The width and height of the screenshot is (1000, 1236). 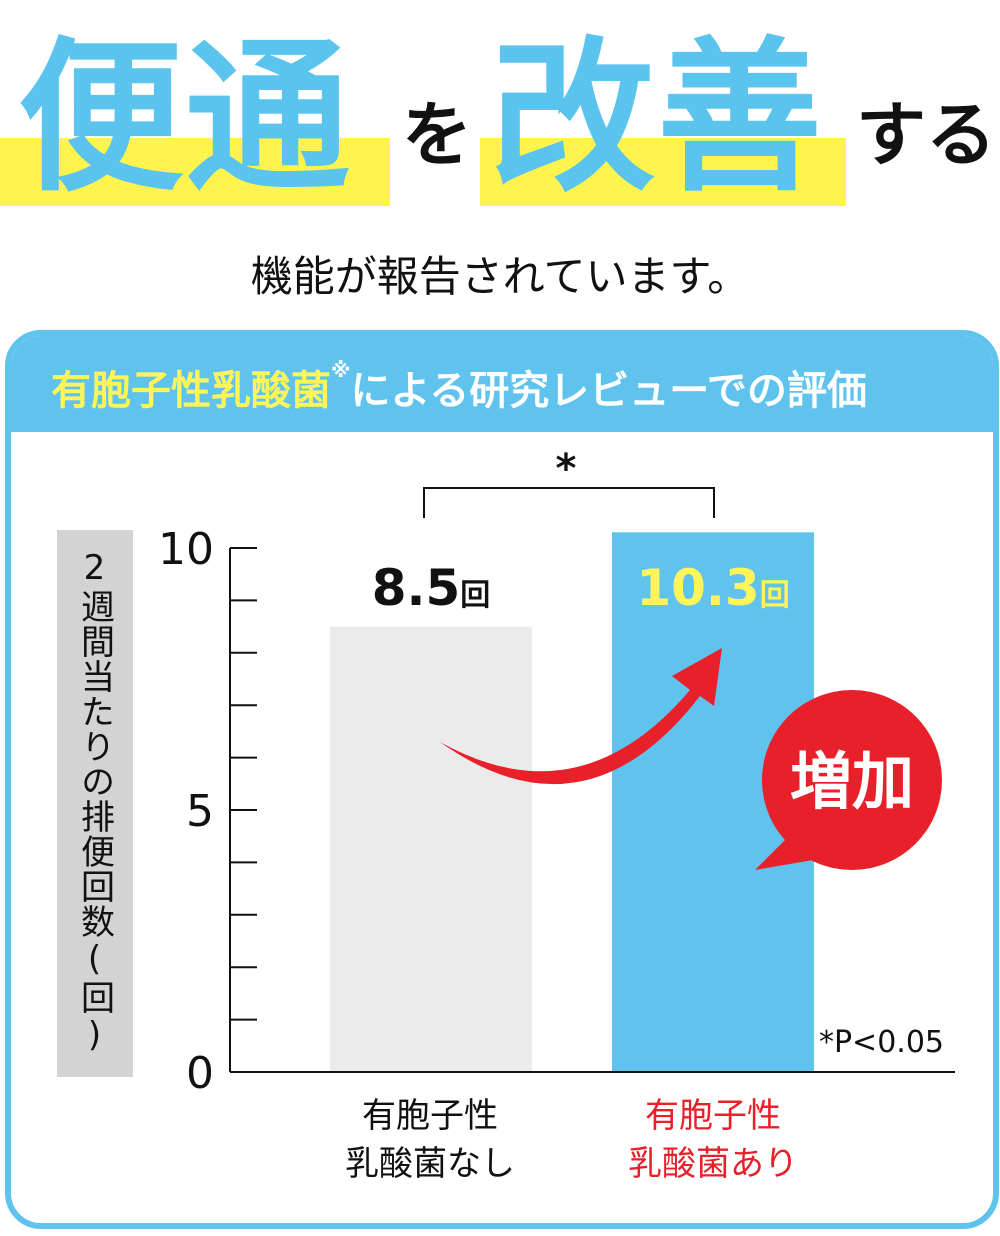 What do you see at coordinates (430, 1140) in the screenshot?
I see `category-label-0: 有胞子性 乳酸菌なし` at bounding box center [430, 1140].